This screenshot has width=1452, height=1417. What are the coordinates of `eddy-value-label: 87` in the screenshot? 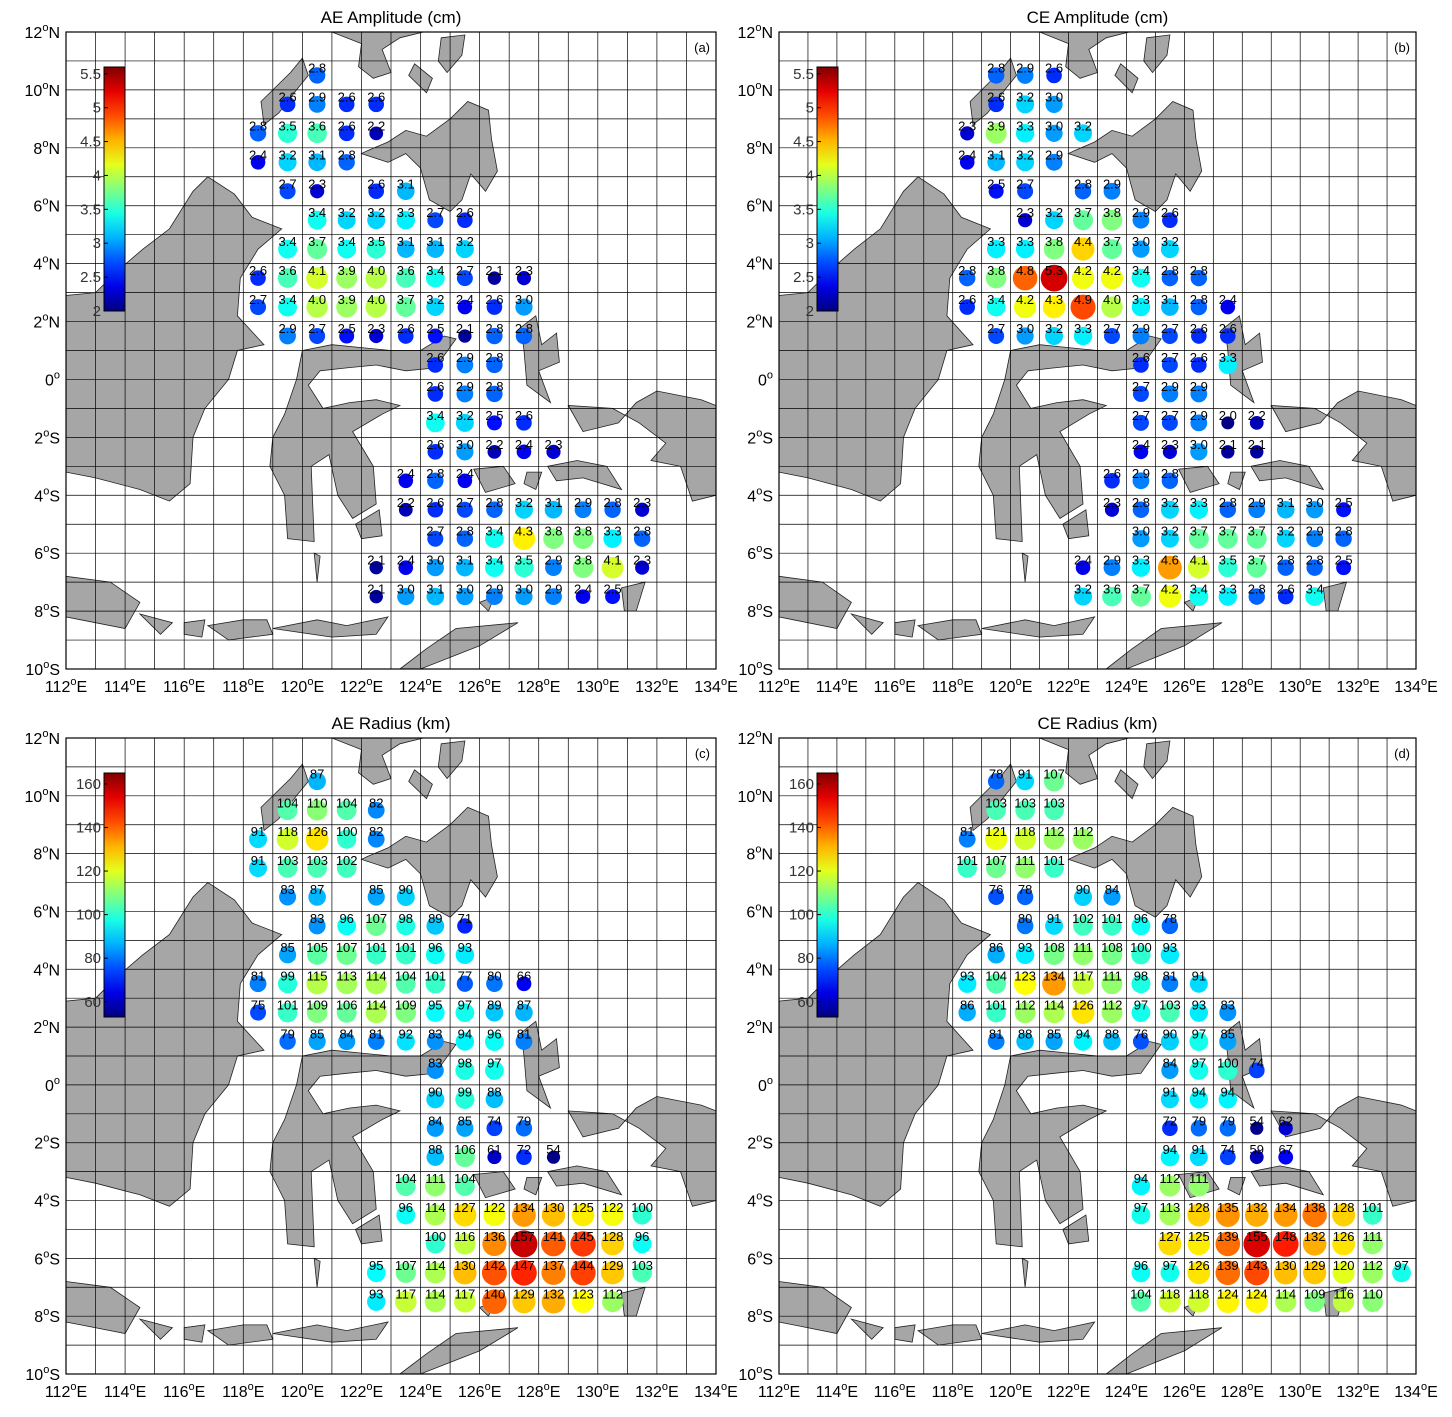 It's located at (317, 773).